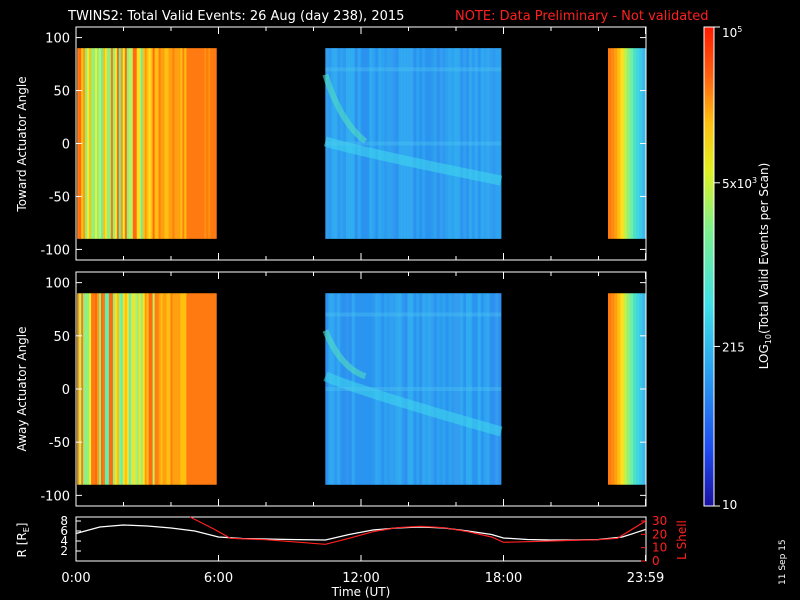 This screenshot has height=600, width=800. I want to click on colorbar-tick-label: 215, so click(733, 347).